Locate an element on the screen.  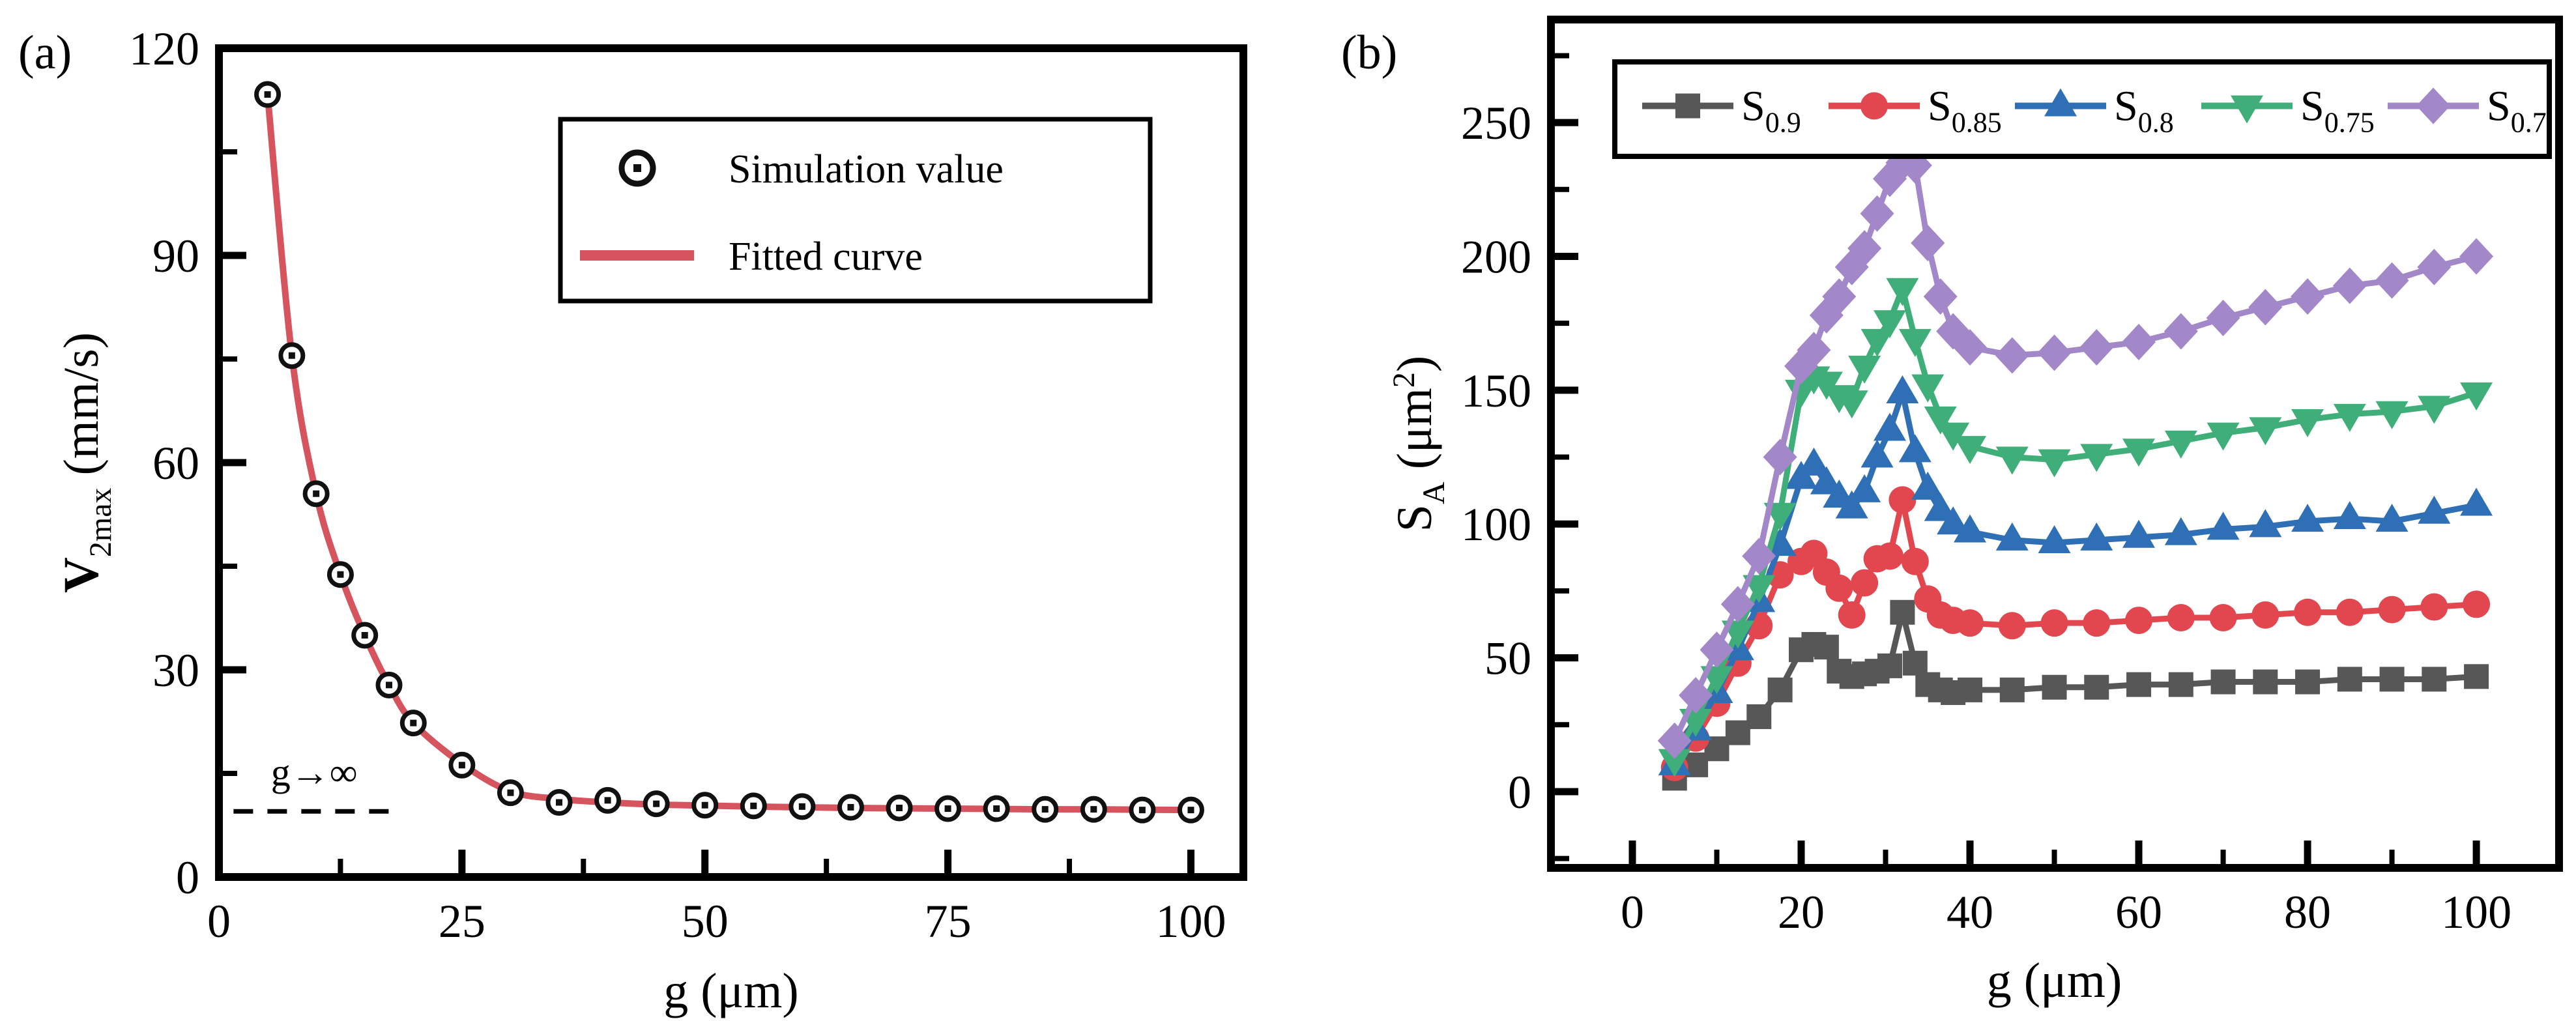
y-tick-label: 50 is located at coordinates (1507, 659).